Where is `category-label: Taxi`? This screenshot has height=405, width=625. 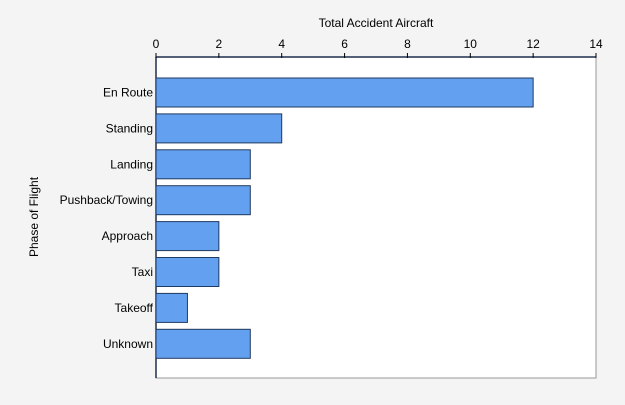
category-label: Taxi is located at coordinates (142, 272).